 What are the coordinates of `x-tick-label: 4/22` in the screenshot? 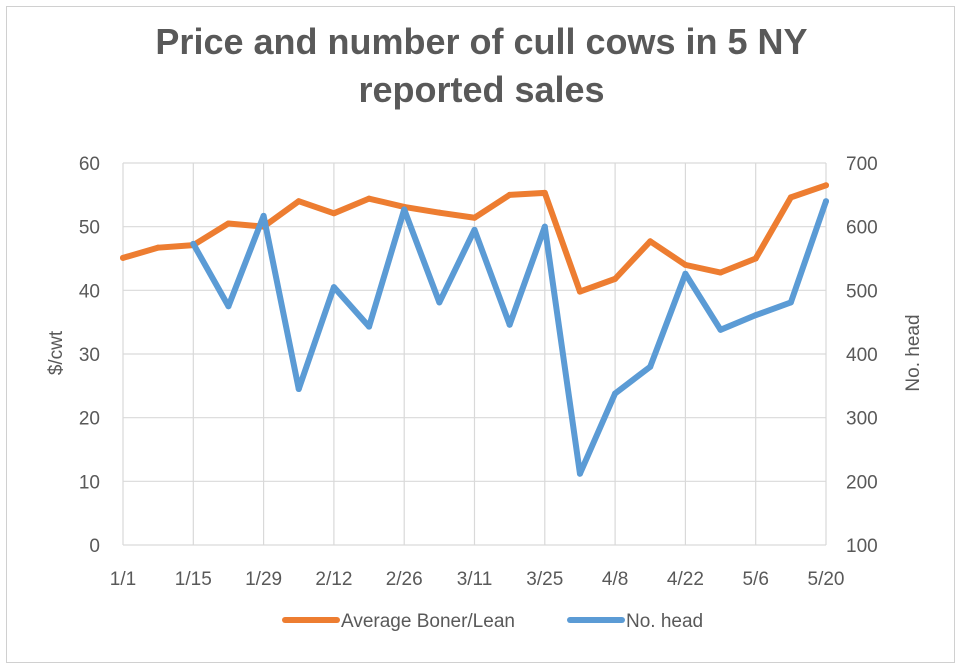 It's located at (685, 579).